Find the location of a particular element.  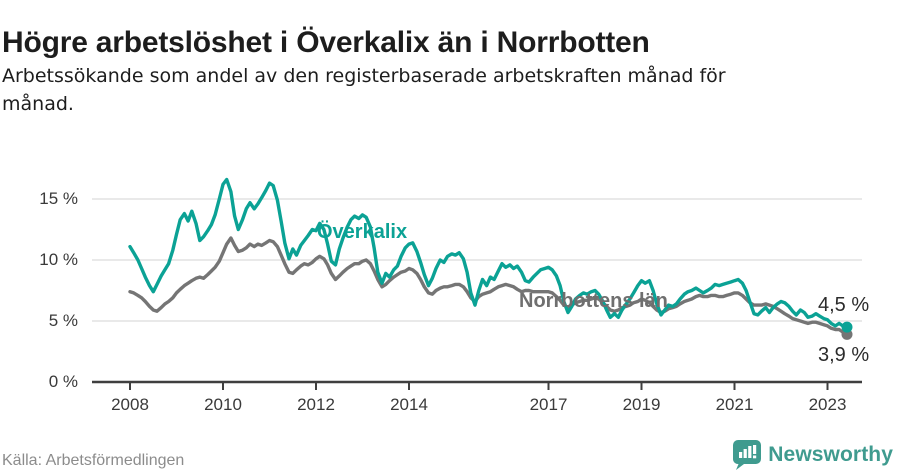

exclamation-stem is located at coordinates (755, 449).